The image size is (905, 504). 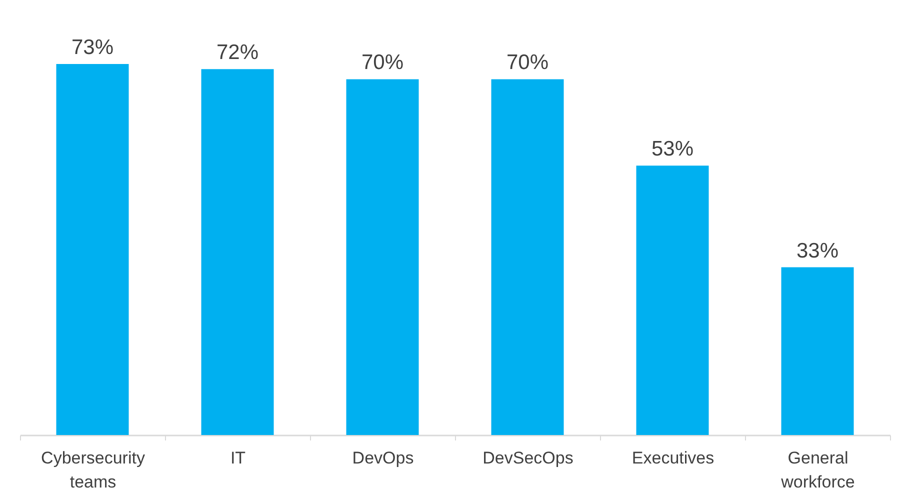 I want to click on data-label: 73%, so click(x=92, y=47).